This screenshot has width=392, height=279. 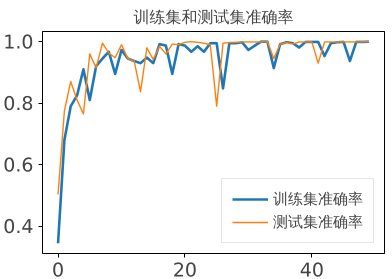 I want to click on y-tick-label: 1.0, so click(x=18, y=43).